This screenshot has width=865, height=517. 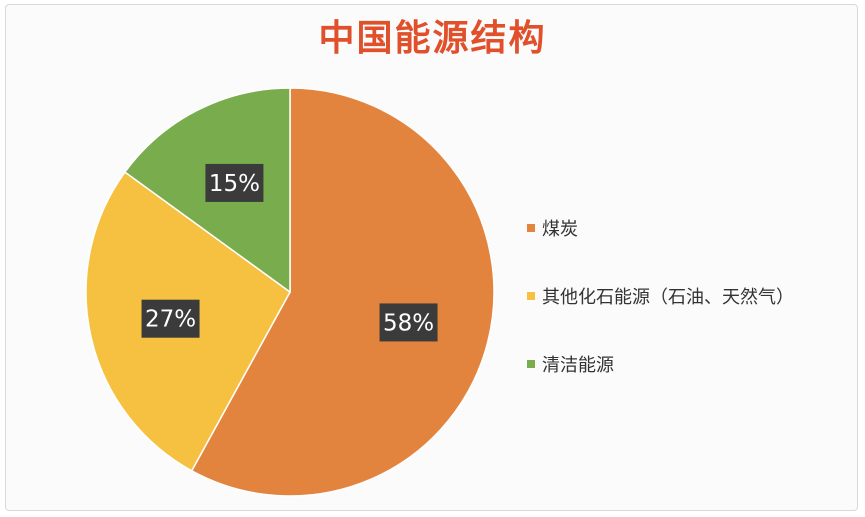 I want to click on legend-label: 清洁能源, so click(x=578, y=365).